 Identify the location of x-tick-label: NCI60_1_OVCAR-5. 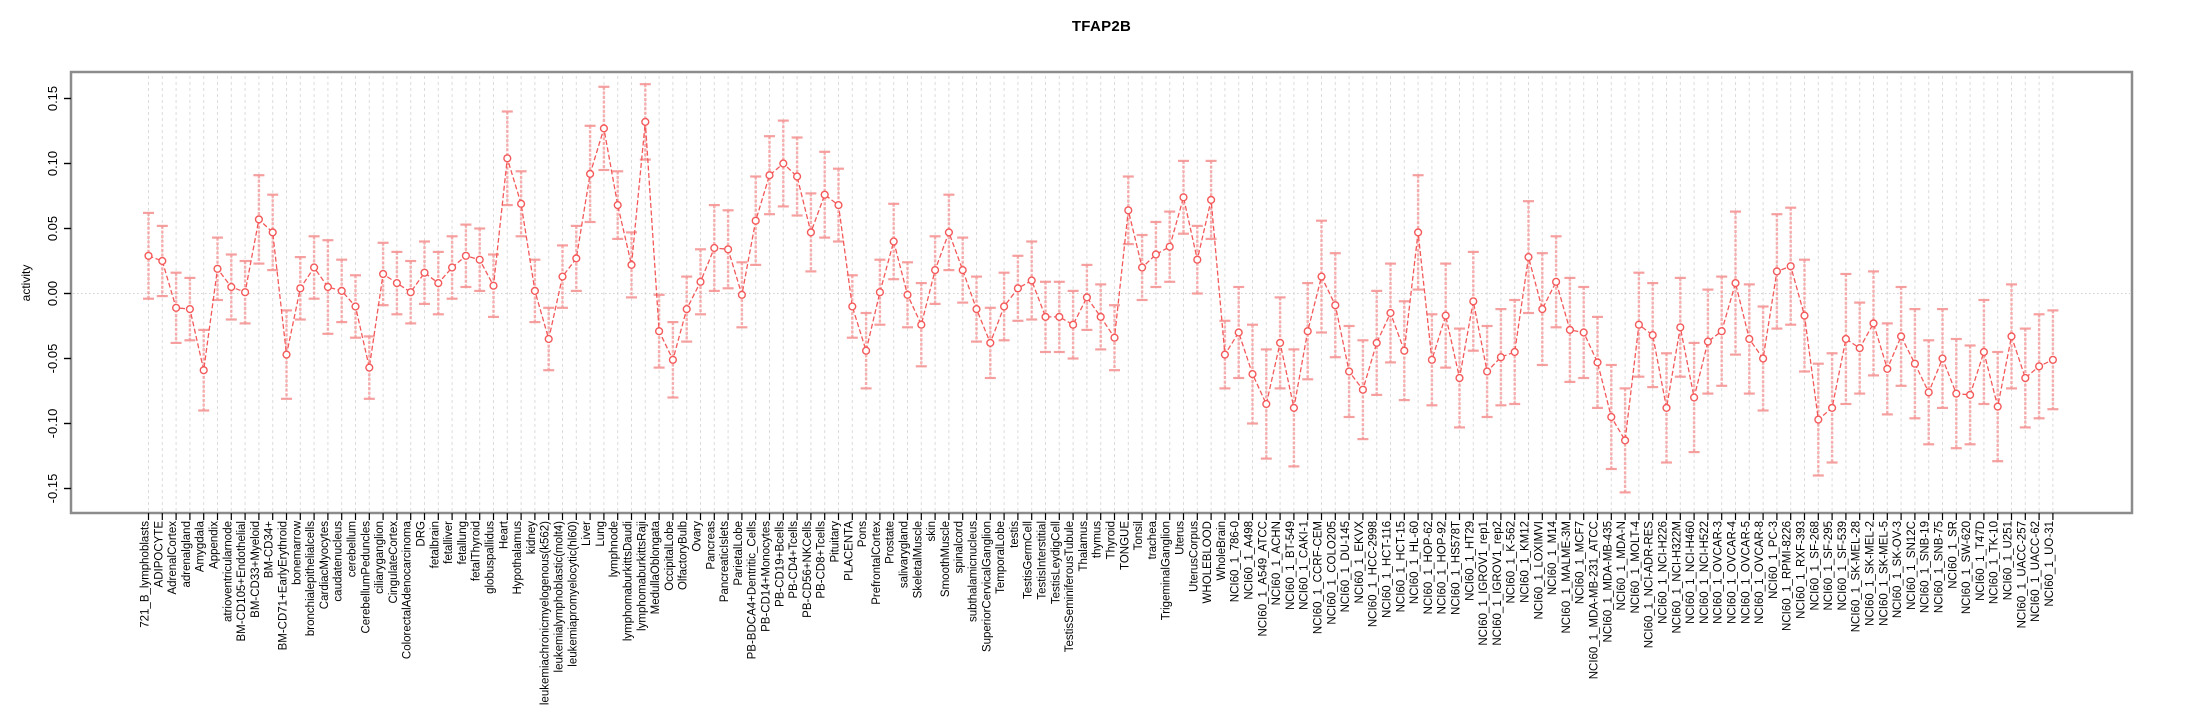
(1746, 572).